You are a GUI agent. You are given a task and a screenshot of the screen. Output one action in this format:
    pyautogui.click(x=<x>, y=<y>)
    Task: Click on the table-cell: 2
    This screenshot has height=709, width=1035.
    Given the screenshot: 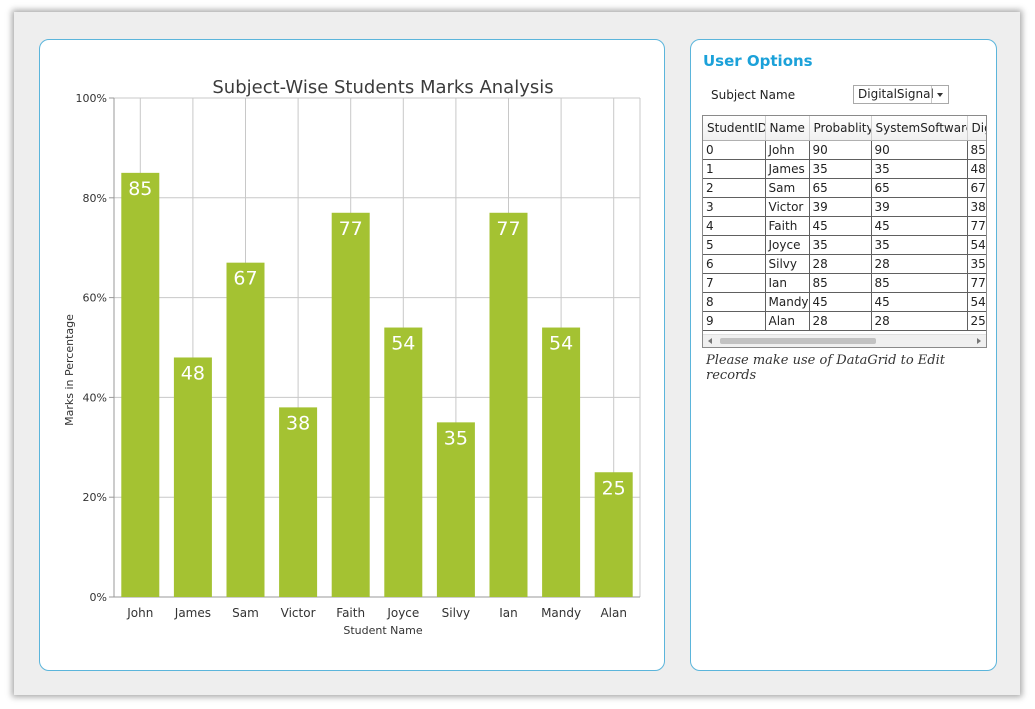 What is the action you would take?
    pyautogui.click(x=734, y=188)
    